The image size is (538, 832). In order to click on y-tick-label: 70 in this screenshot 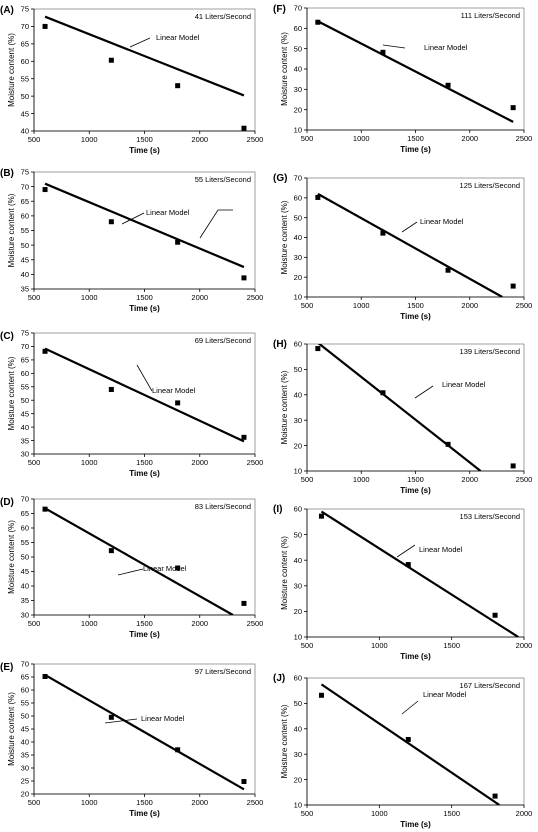, I will do `click(25, 26)`.